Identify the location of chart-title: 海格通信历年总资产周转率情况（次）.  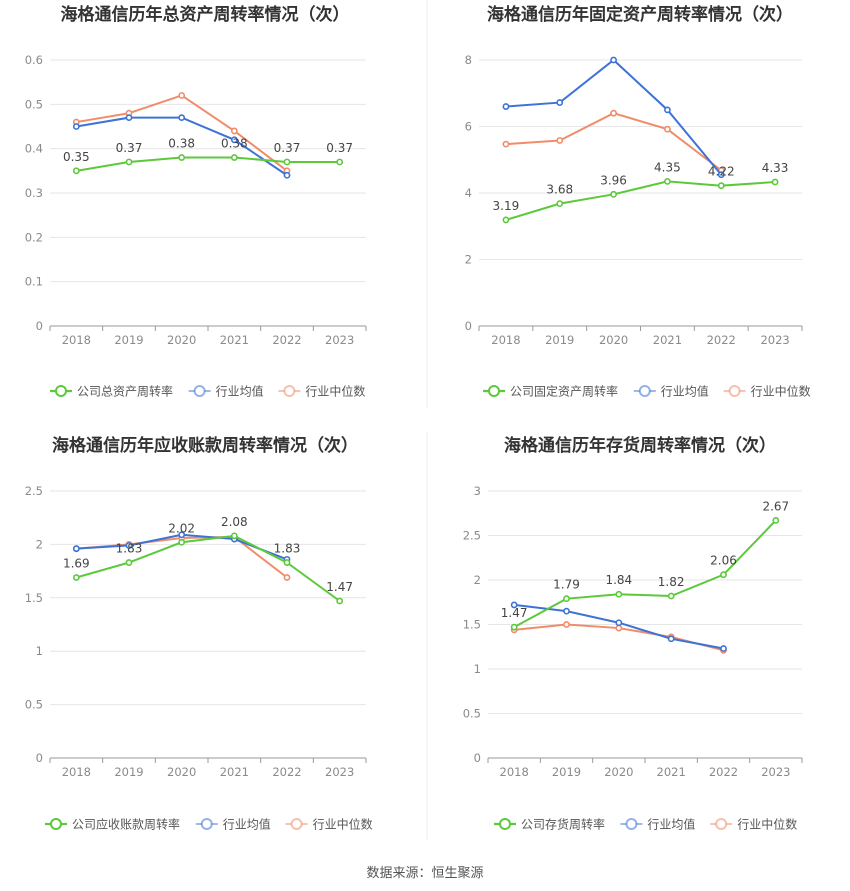
(205, 14).